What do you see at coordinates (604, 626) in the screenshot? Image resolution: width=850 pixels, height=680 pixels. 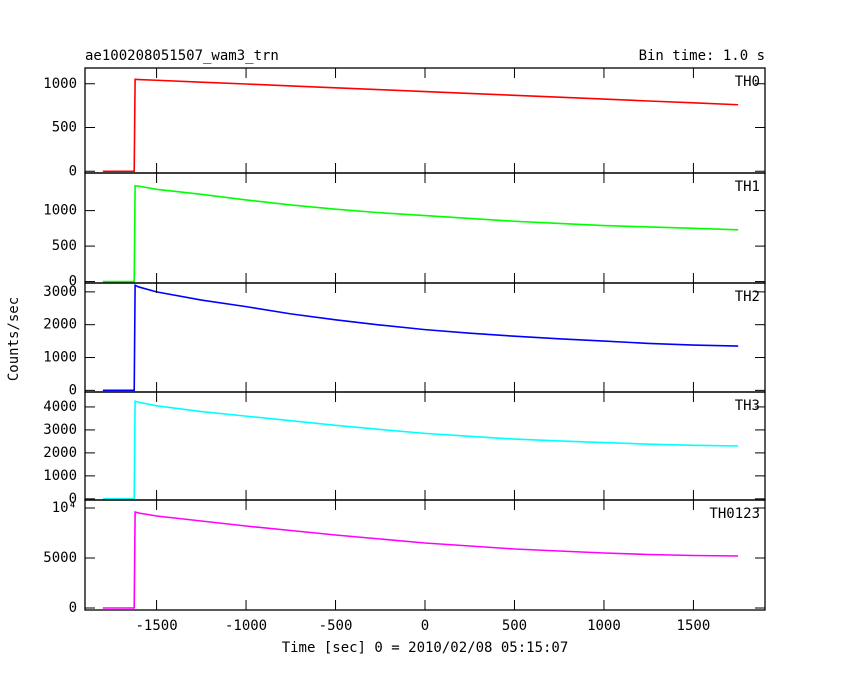 I see `x-tick-label: 1000` at bounding box center [604, 626].